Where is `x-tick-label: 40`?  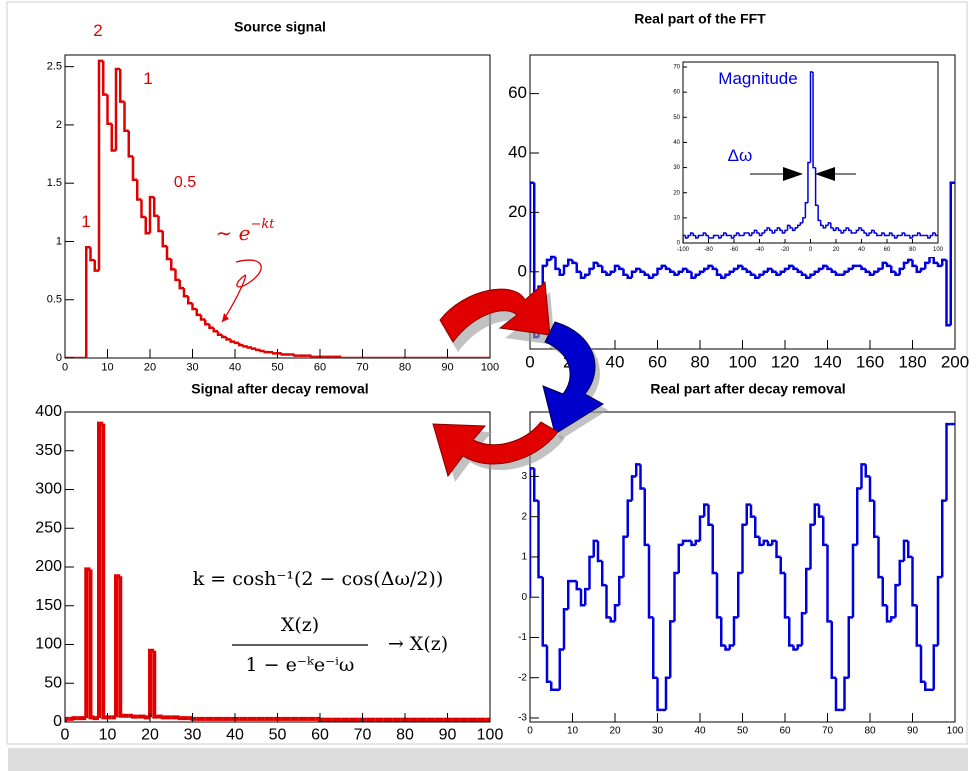
x-tick-label: 40 is located at coordinates (235, 368).